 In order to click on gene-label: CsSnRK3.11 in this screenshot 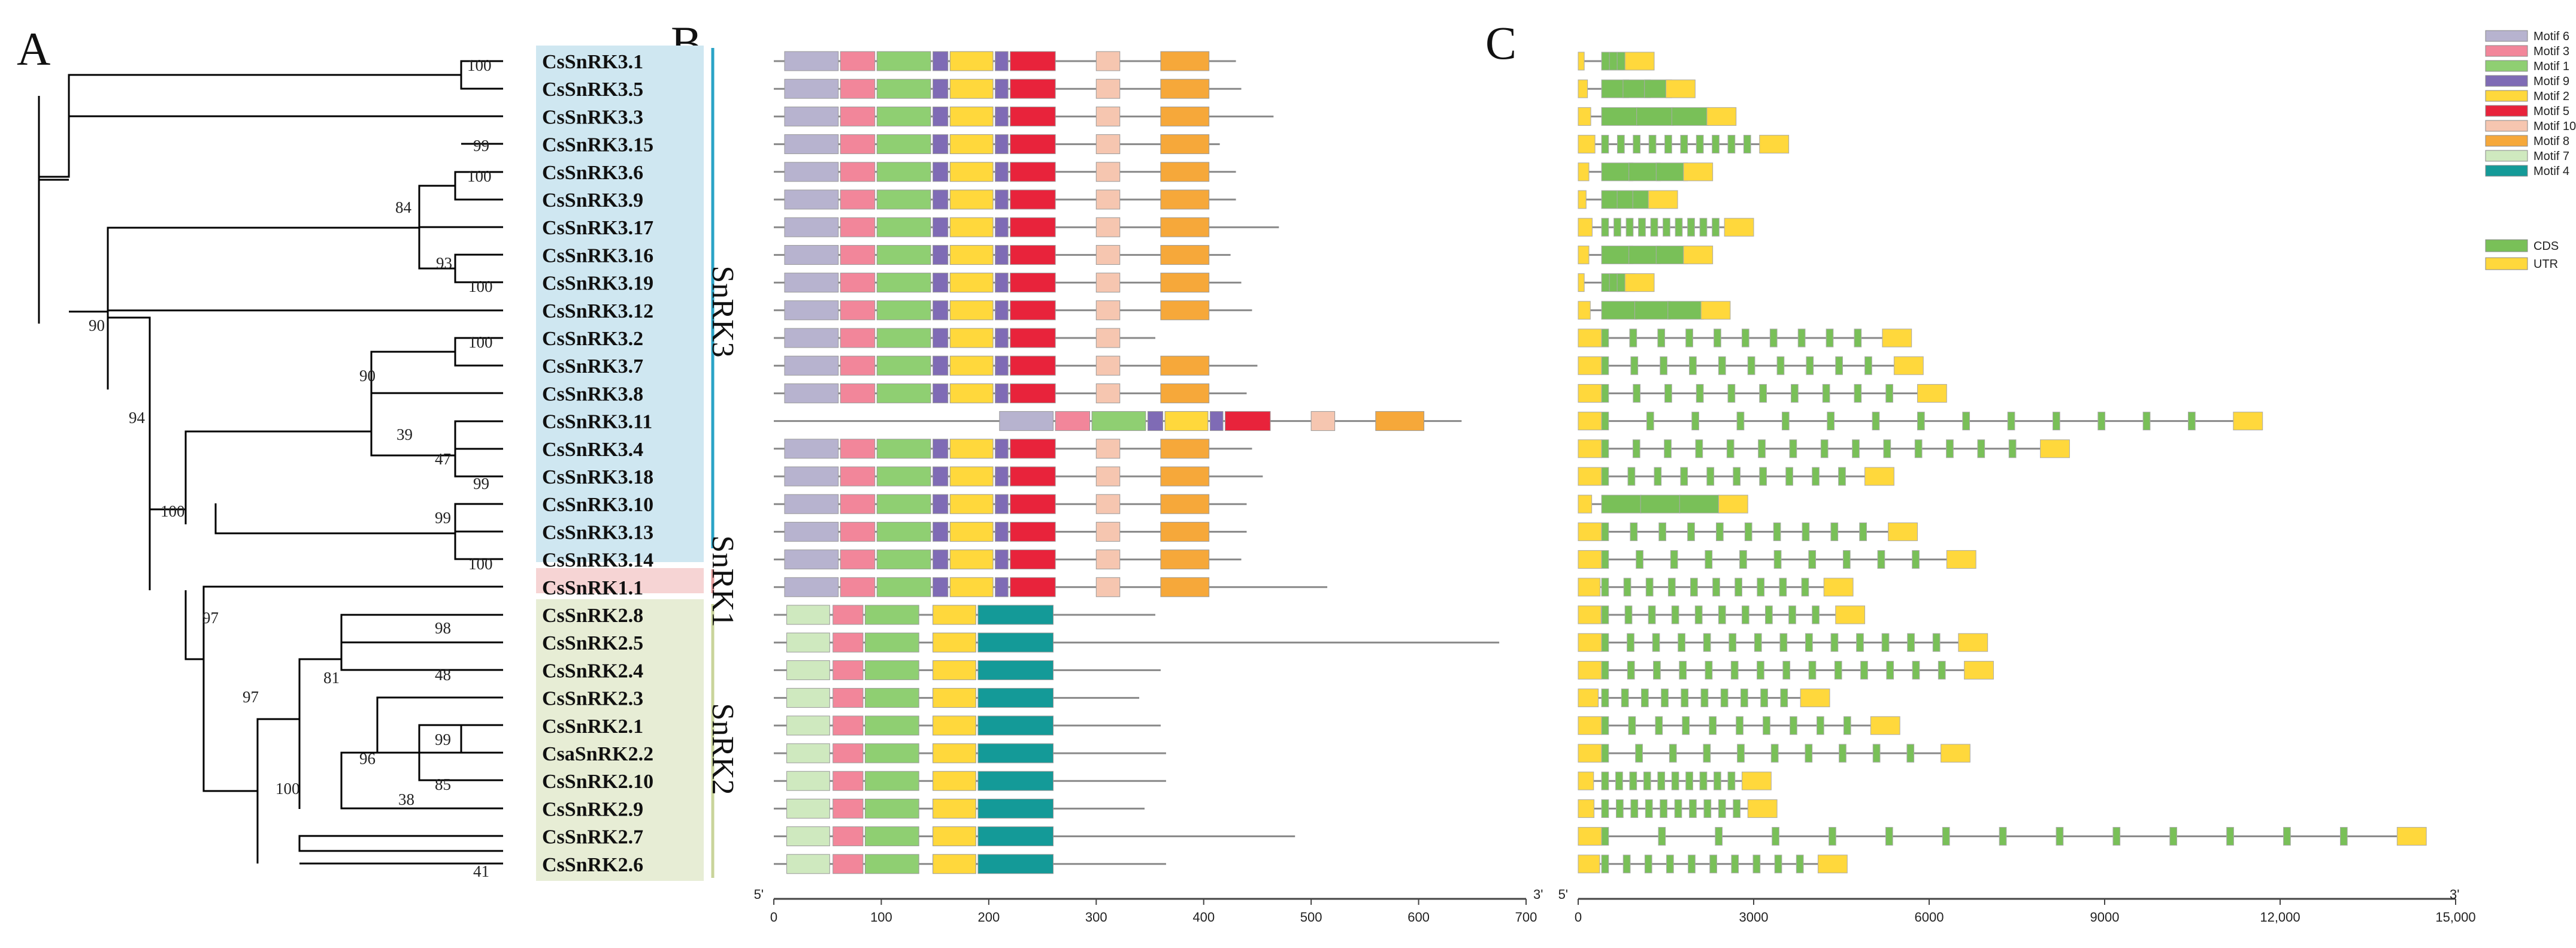, I will do `click(597, 422)`.